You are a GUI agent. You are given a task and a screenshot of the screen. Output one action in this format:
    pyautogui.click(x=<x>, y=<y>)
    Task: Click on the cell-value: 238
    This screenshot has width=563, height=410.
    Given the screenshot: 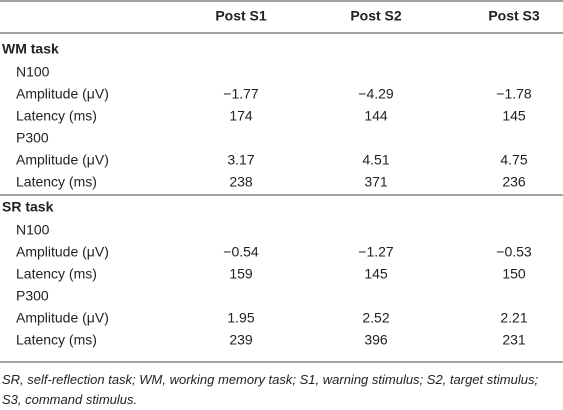 What is the action you would take?
    pyautogui.click(x=241, y=182)
    